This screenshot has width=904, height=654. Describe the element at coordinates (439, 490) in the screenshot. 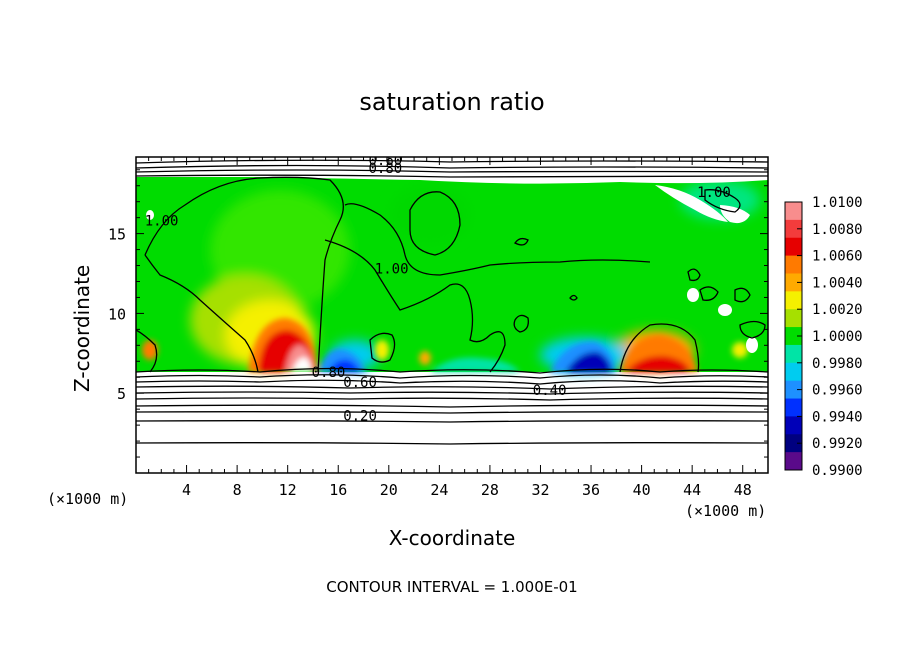

I see `x-tick-label: 24` at that location.